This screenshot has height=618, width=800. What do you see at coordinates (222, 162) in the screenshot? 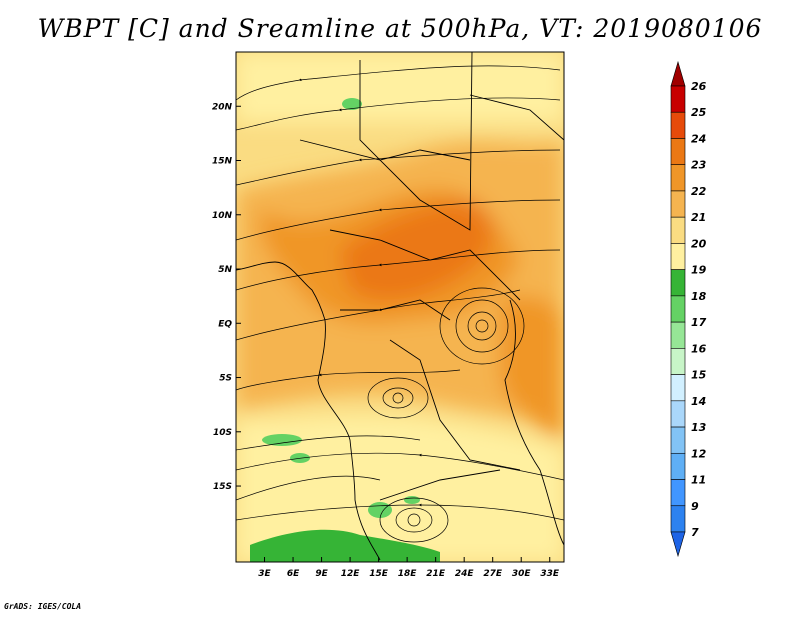
I see `lat-tick-label: 15N` at bounding box center [222, 162].